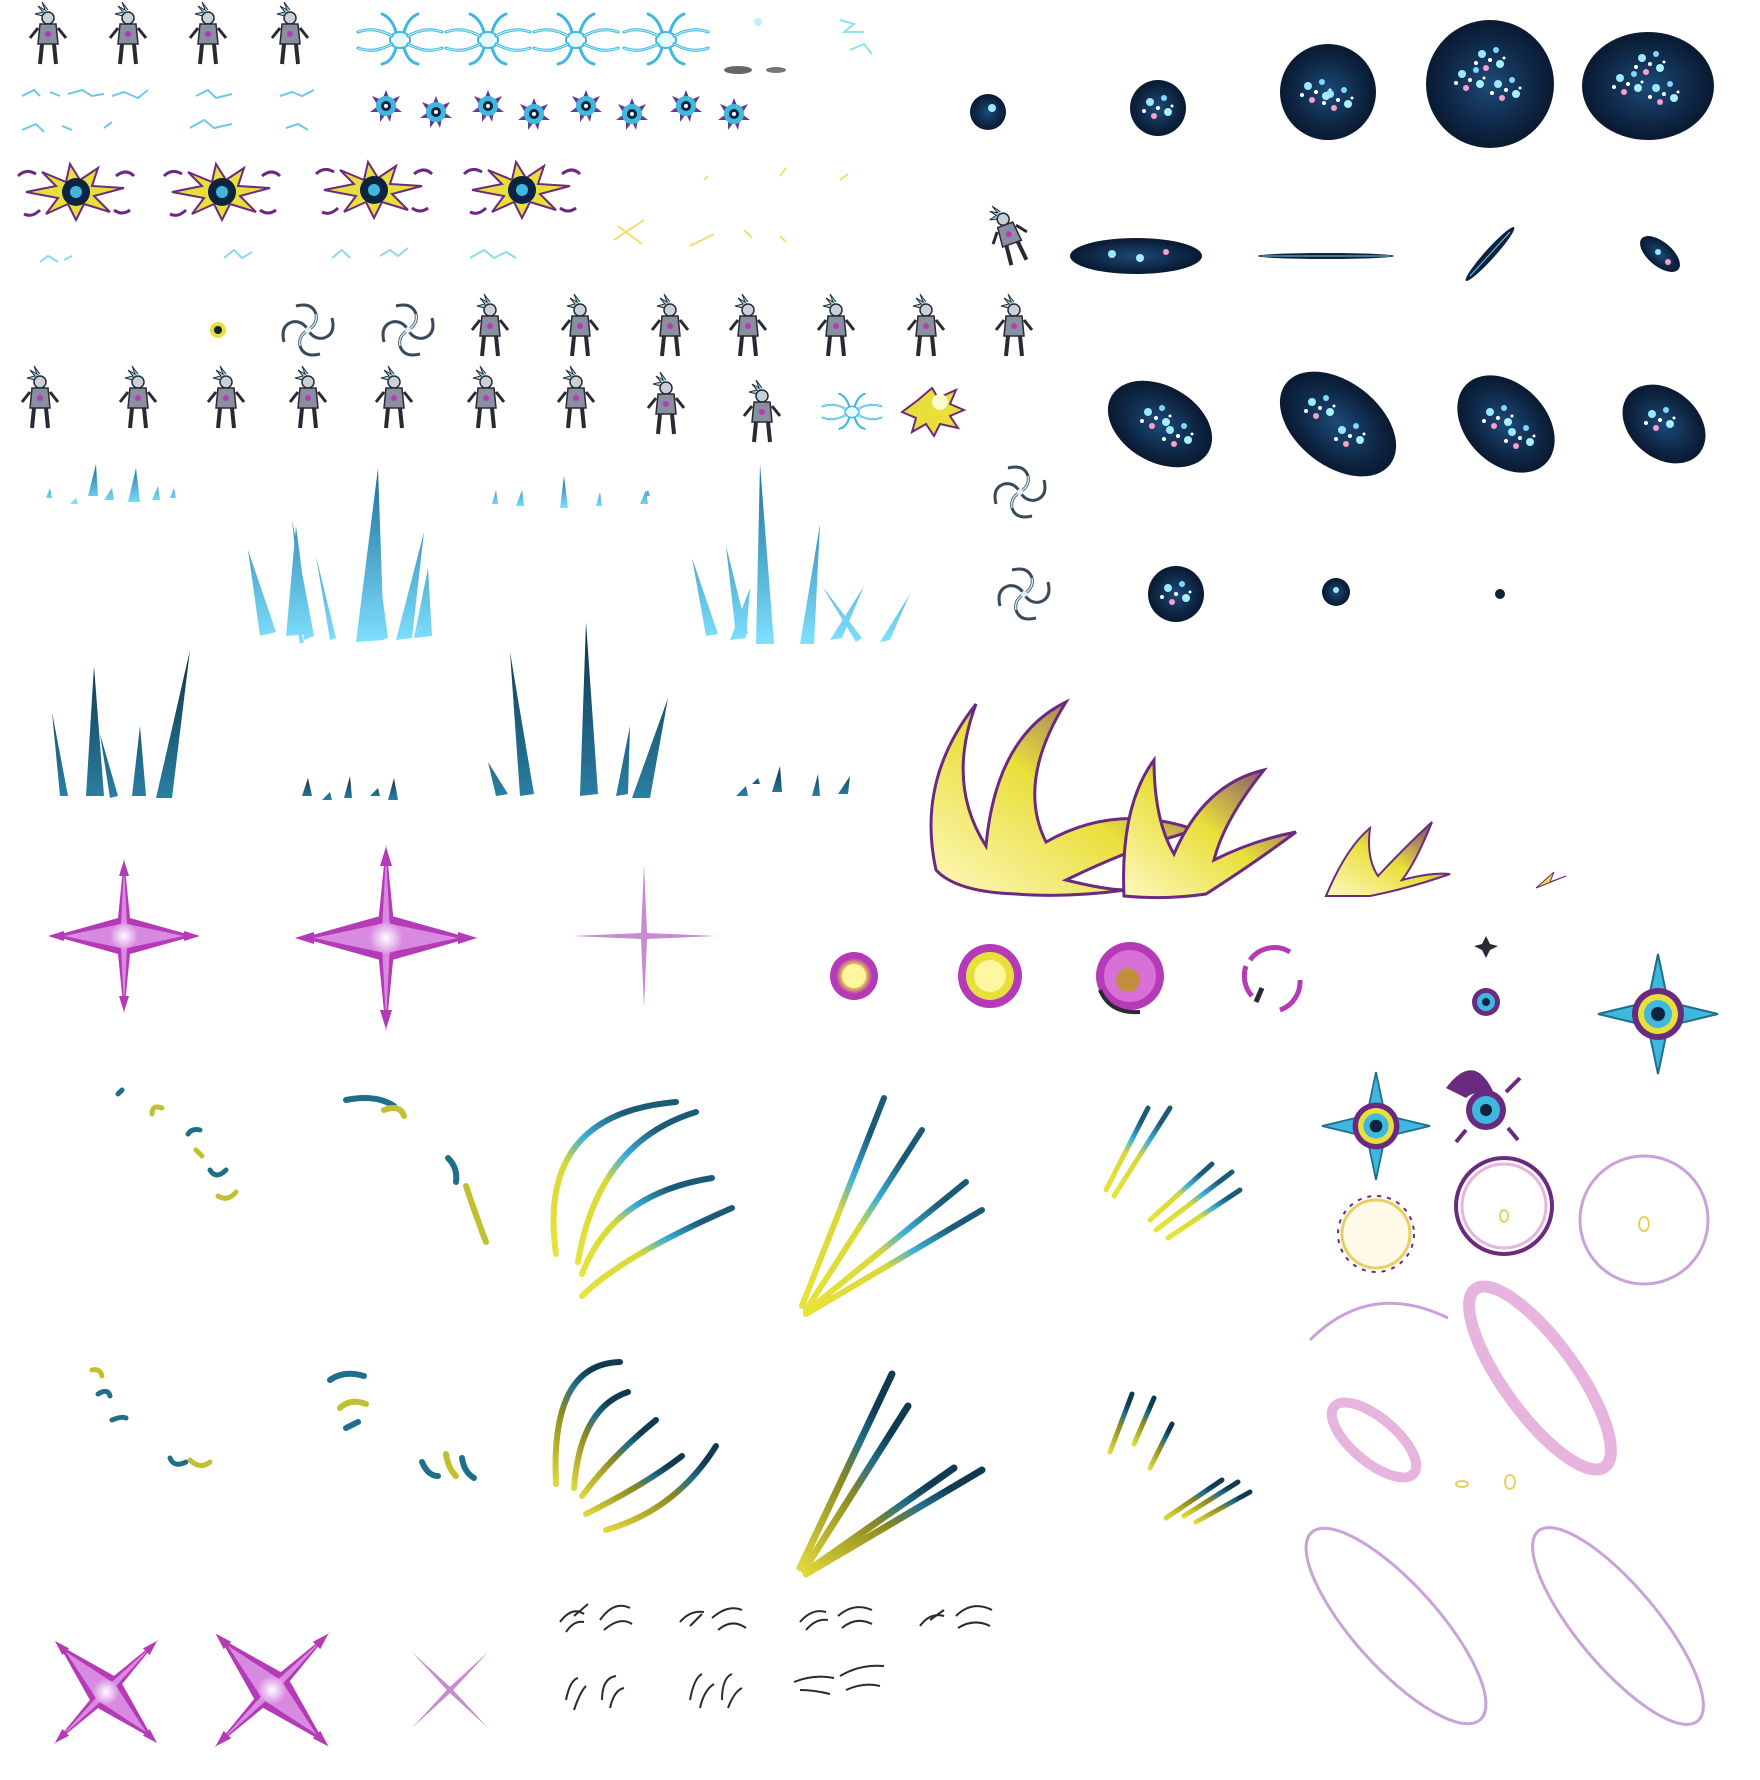  What do you see at coordinates (451, 711) in the screenshot?
I see `dark-spike-frames` at bounding box center [451, 711].